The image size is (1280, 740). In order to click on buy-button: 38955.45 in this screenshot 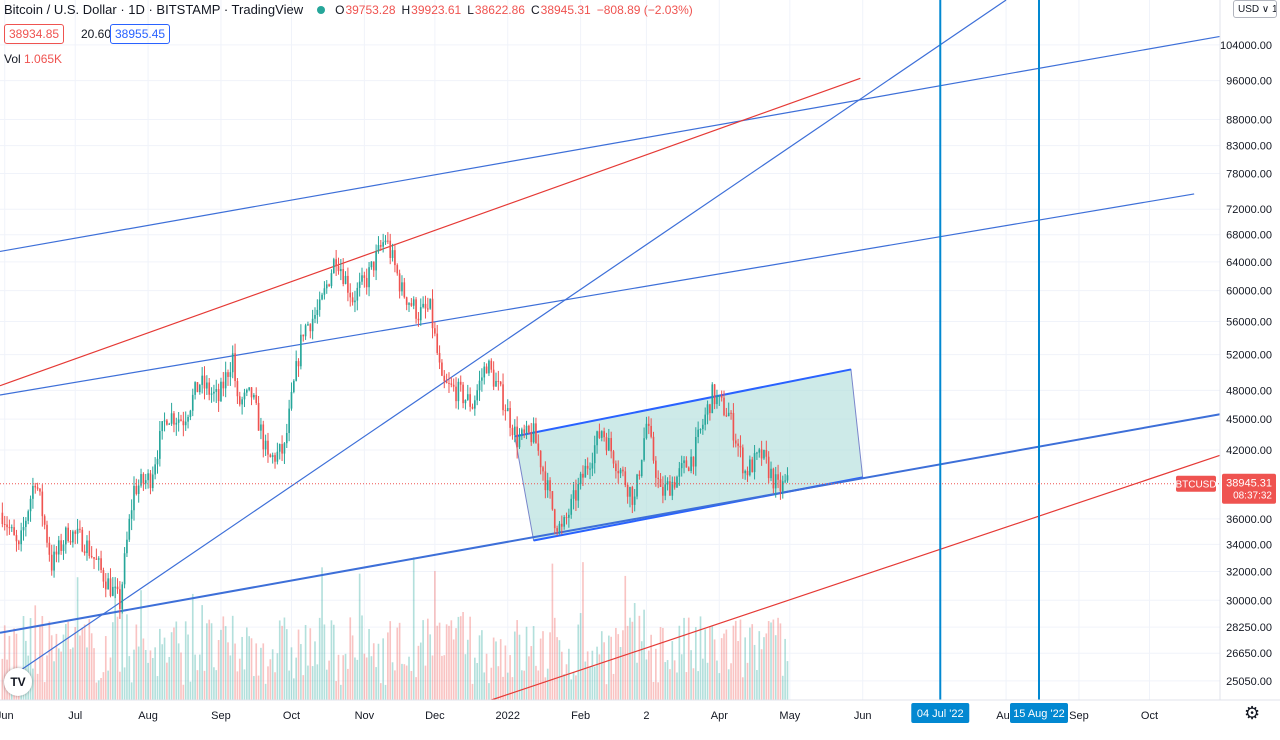, I will do `click(140, 34)`.